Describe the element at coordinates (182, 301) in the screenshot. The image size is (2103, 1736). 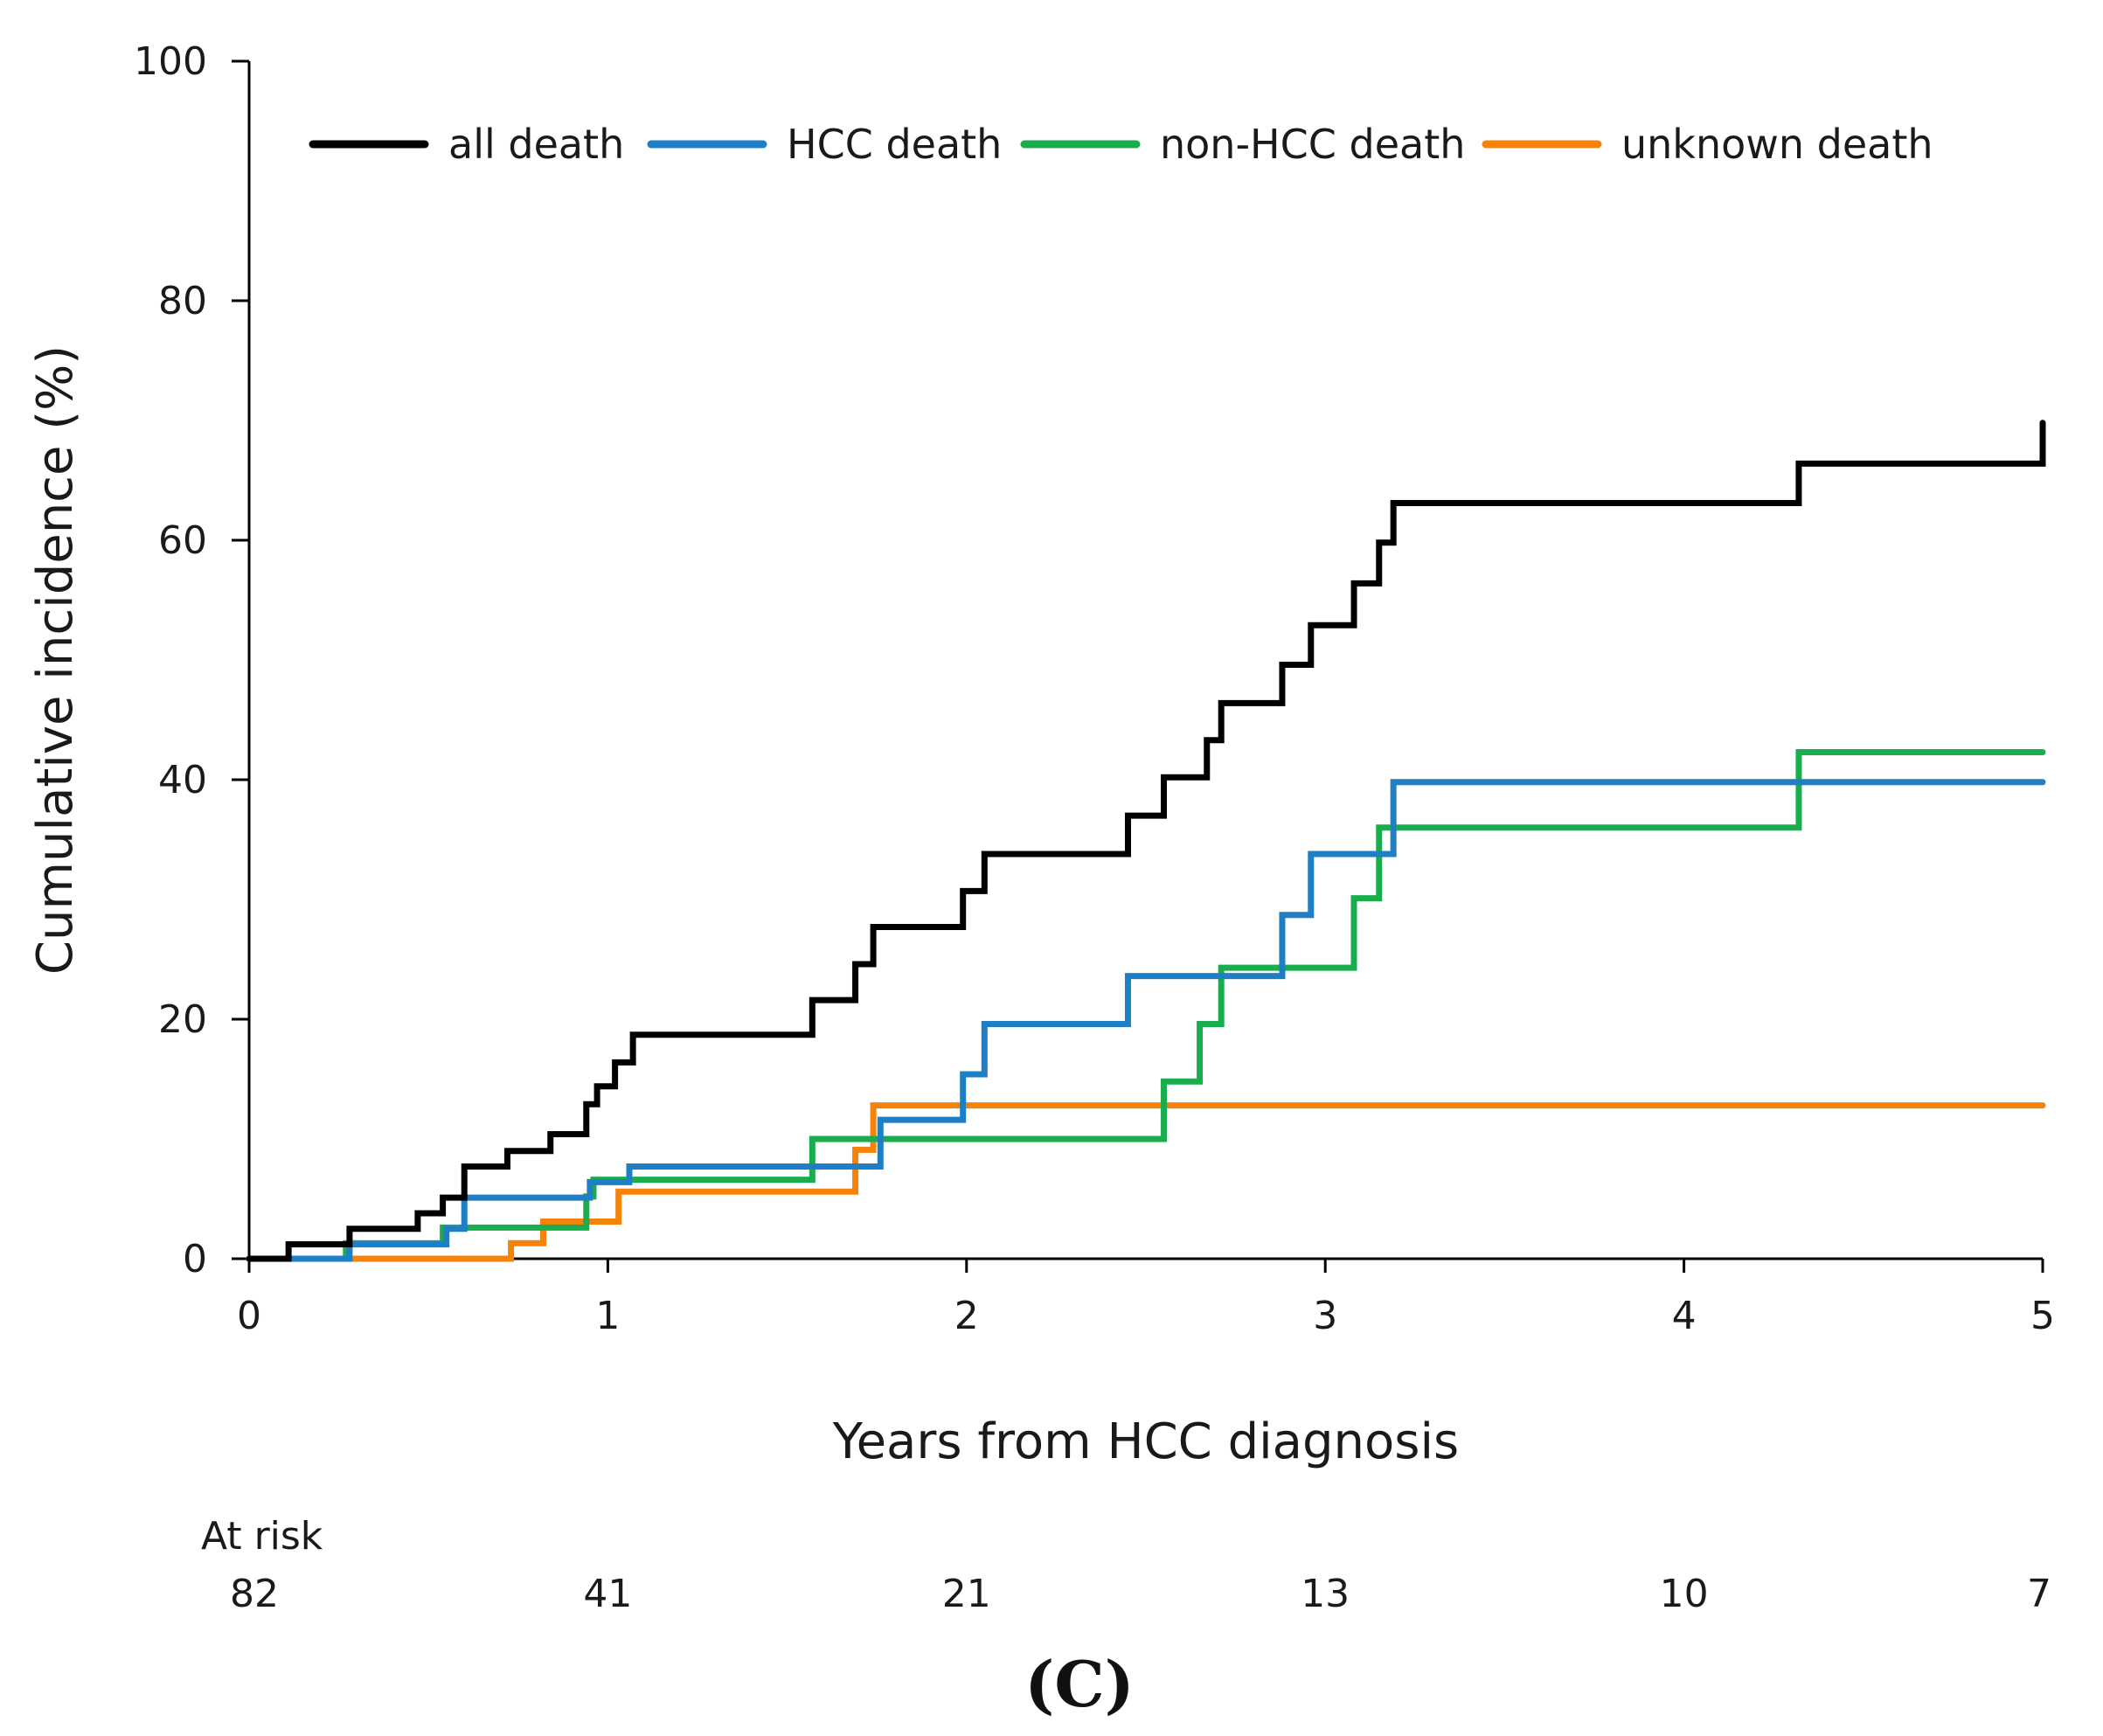
I see `y-tick-label: 80` at that location.